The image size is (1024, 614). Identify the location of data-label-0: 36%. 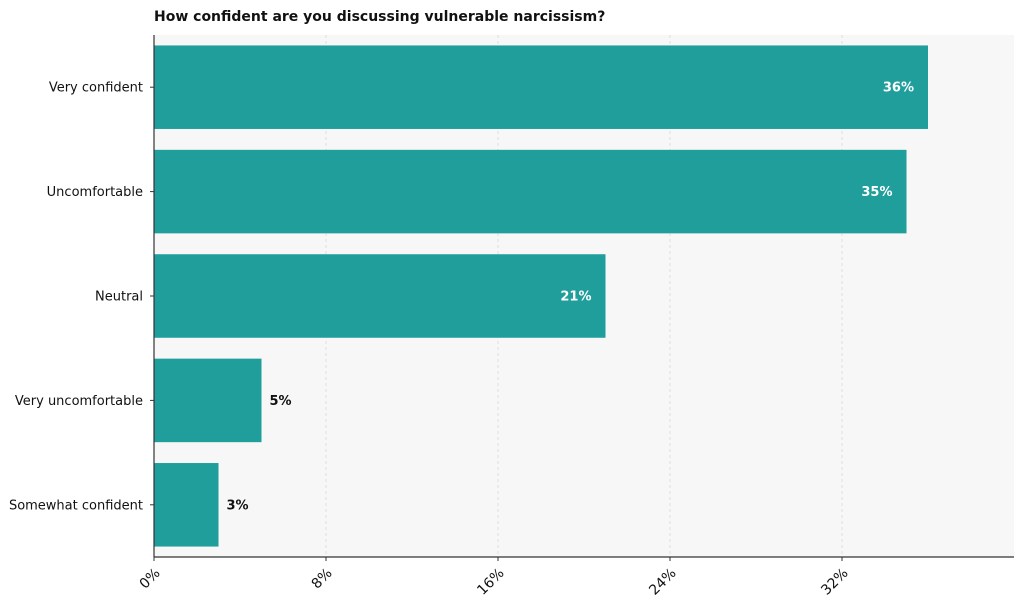
(898, 88).